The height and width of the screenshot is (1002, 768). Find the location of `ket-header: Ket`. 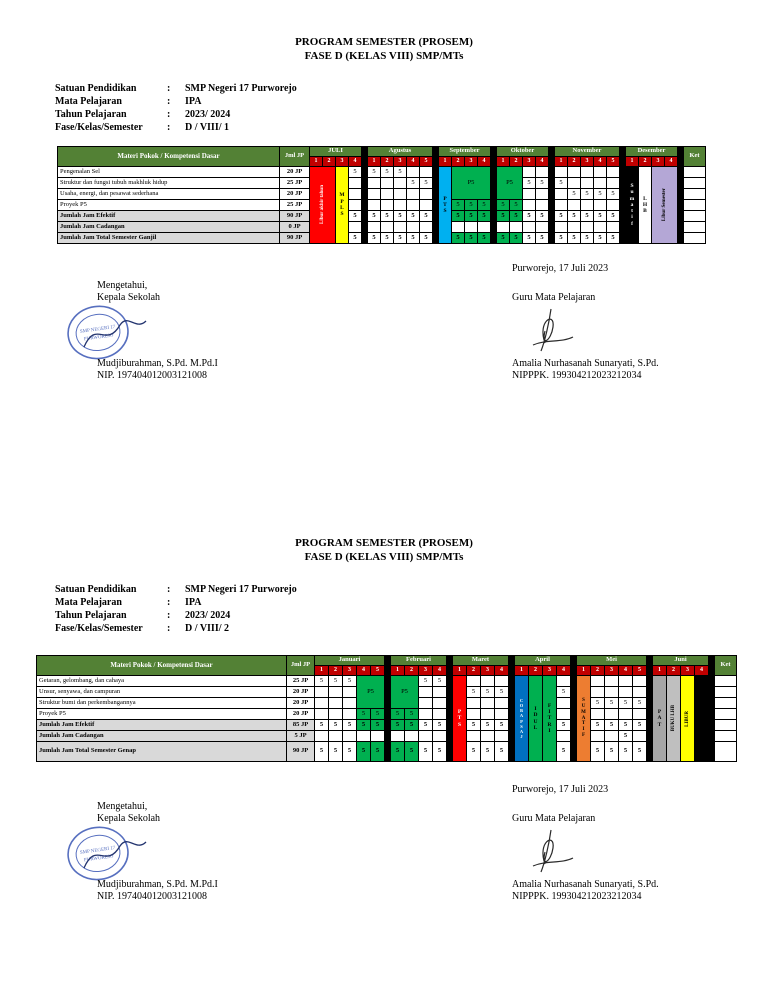

ket-header: Ket is located at coordinates (725, 665).